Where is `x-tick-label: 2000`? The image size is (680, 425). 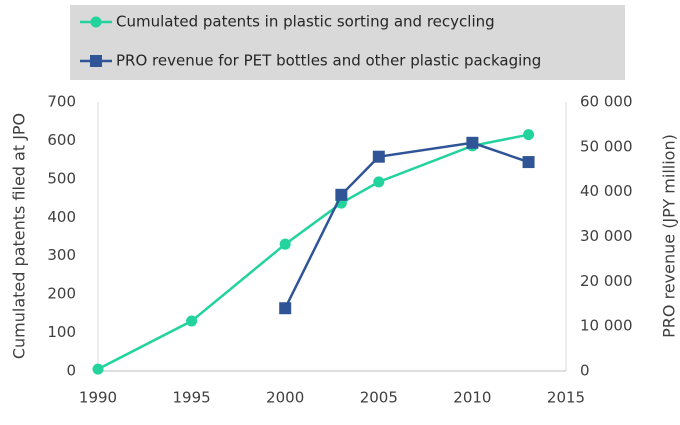 x-tick-label: 2000 is located at coordinates (285, 398).